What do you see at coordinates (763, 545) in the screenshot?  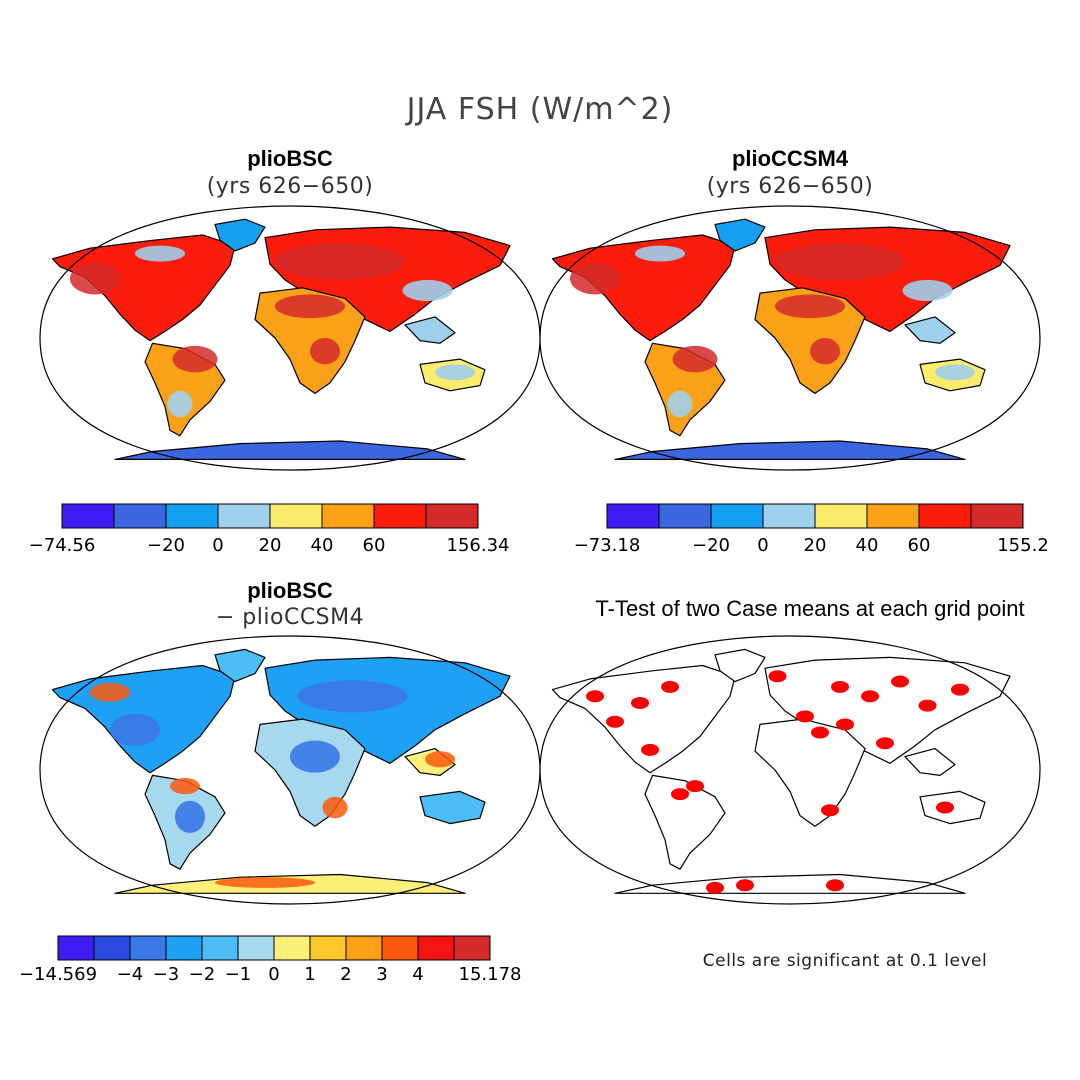 I see `colorbar-tick-label: 0` at bounding box center [763, 545].